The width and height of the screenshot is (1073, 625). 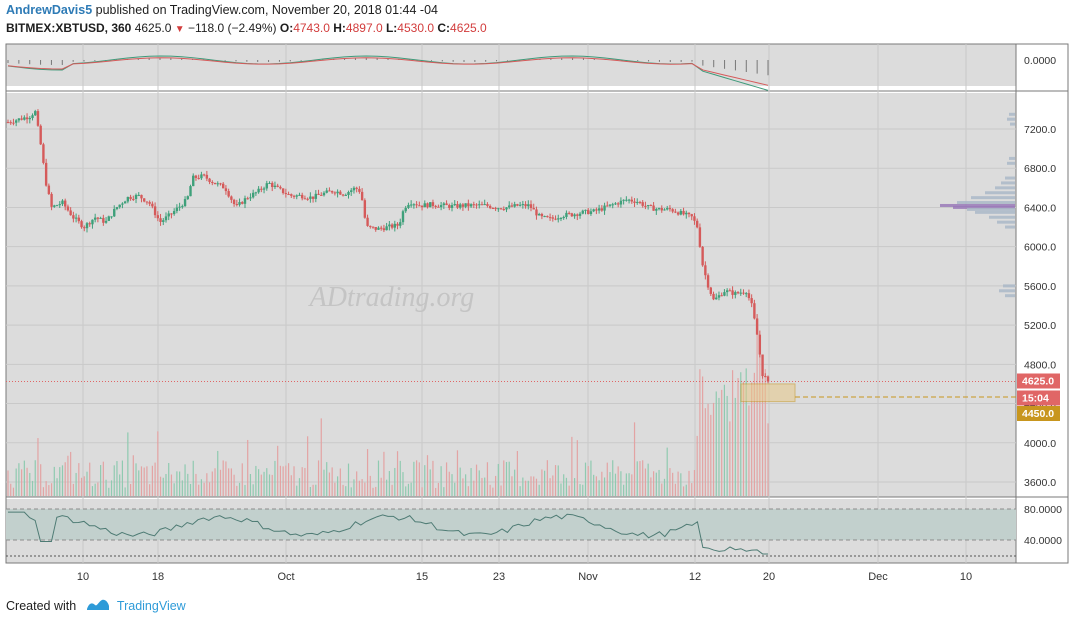 I want to click on target-price-tag-bg, so click(x=1038, y=413).